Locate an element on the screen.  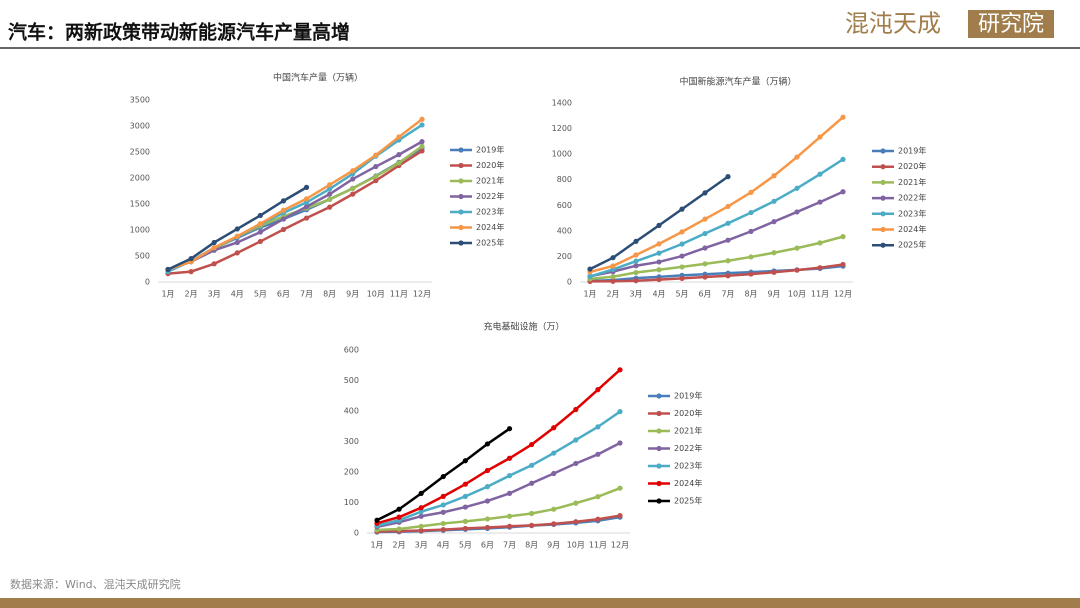
y-tick-label: 300 is located at coordinates (351, 441).